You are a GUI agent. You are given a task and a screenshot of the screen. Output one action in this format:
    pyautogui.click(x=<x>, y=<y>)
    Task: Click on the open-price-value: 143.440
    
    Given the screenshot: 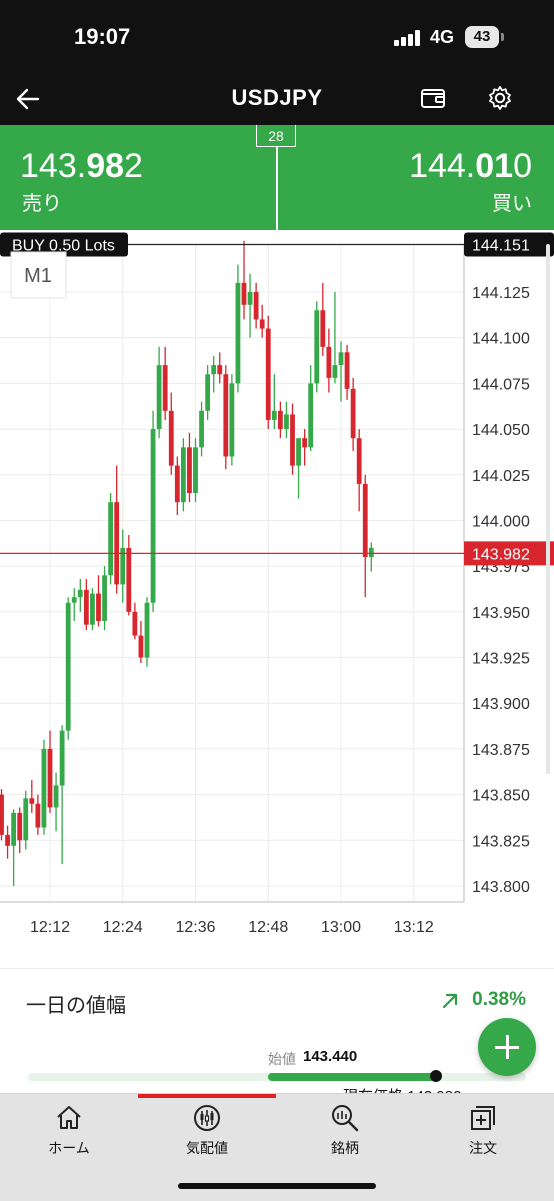 What is the action you would take?
    pyautogui.click(x=330, y=1056)
    